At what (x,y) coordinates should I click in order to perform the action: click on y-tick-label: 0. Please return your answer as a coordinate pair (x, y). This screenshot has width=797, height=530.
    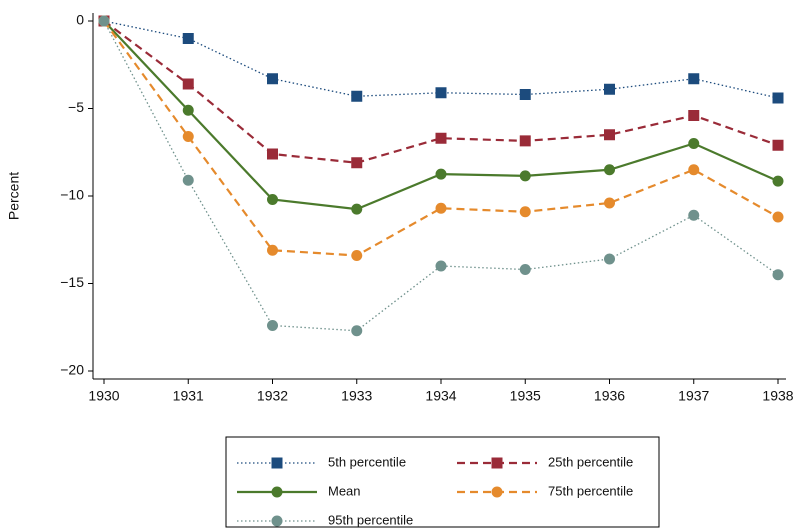
    Looking at the image, I should click on (80, 20).